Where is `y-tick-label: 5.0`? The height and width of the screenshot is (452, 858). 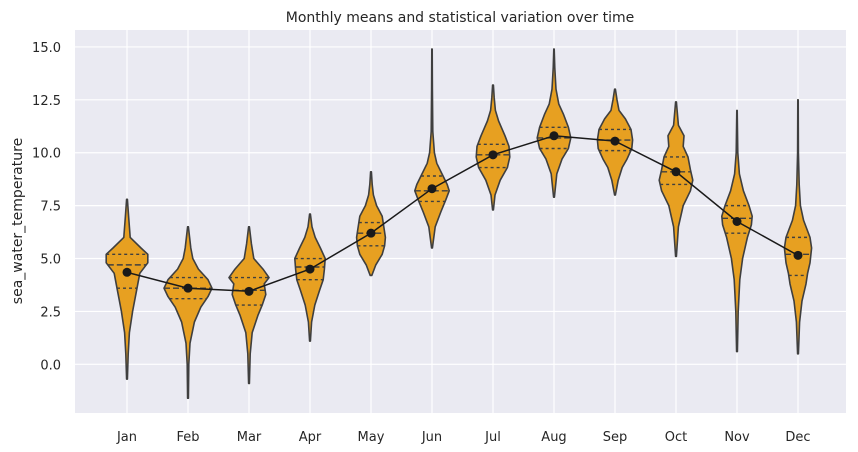 y-tick-label: 5.0 is located at coordinates (50, 260).